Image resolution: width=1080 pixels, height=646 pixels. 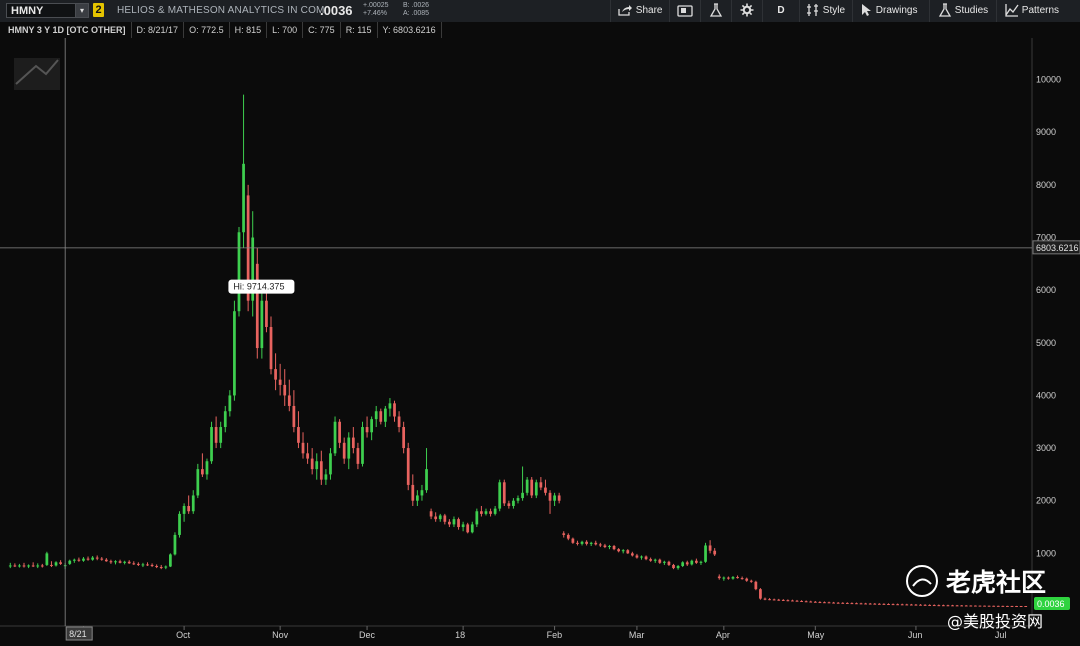 I want to click on style-icon, so click(x=812, y=10).